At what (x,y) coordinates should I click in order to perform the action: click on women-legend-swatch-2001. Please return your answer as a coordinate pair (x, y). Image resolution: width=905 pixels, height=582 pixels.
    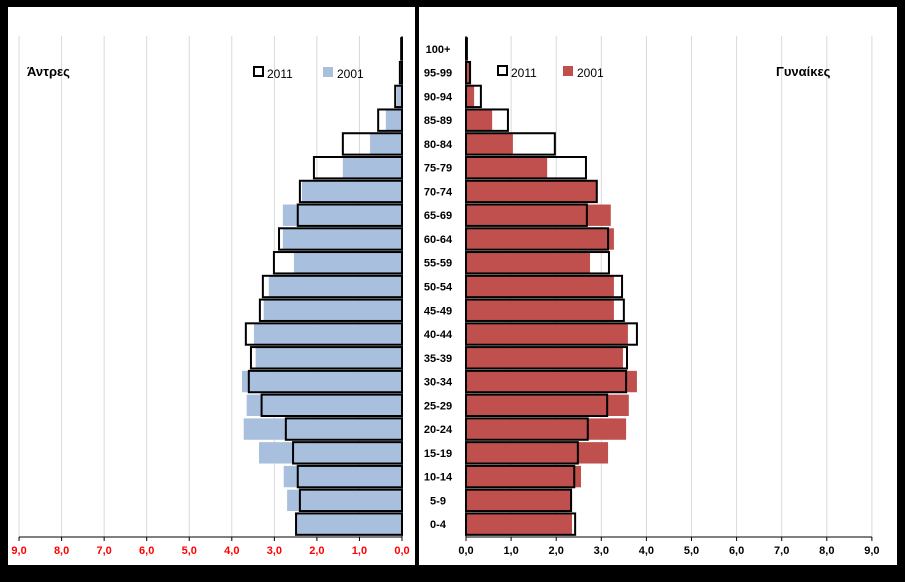
    Looking at the image, I should click on (568, 71).